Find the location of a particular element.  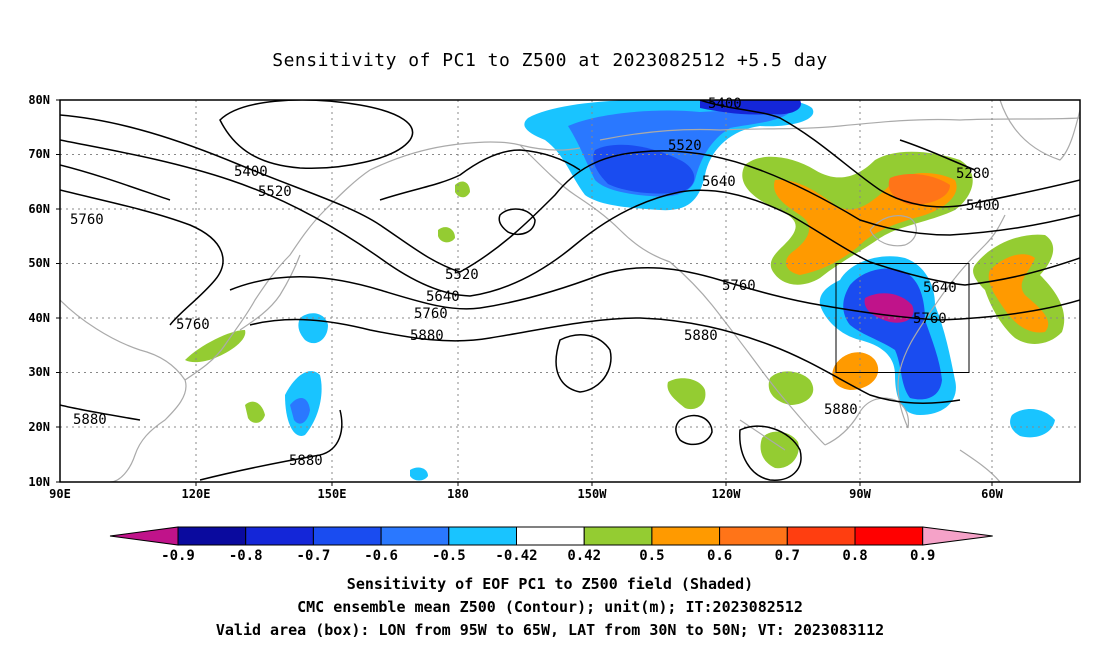

coastline-eastus is located at coordinates (926, 353).